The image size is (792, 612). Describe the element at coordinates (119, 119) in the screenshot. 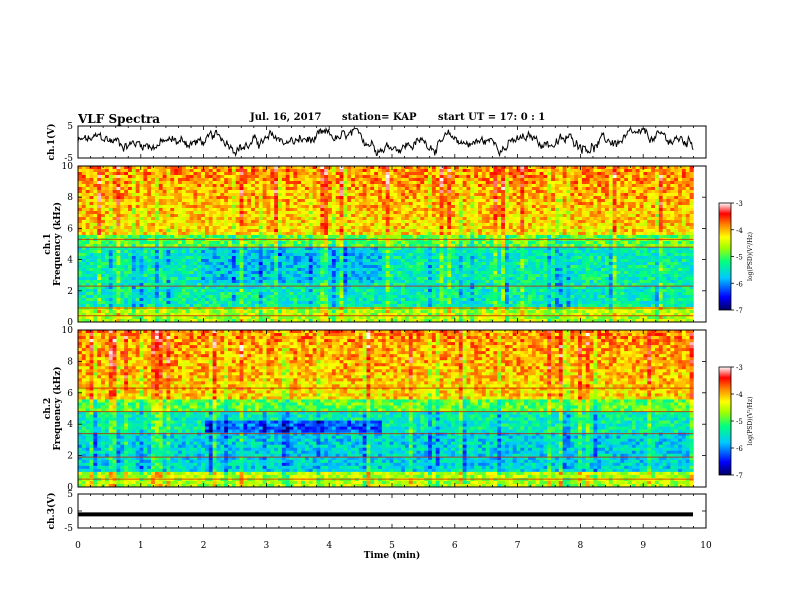

I see `plot-title: VLF Spectra` at that location.